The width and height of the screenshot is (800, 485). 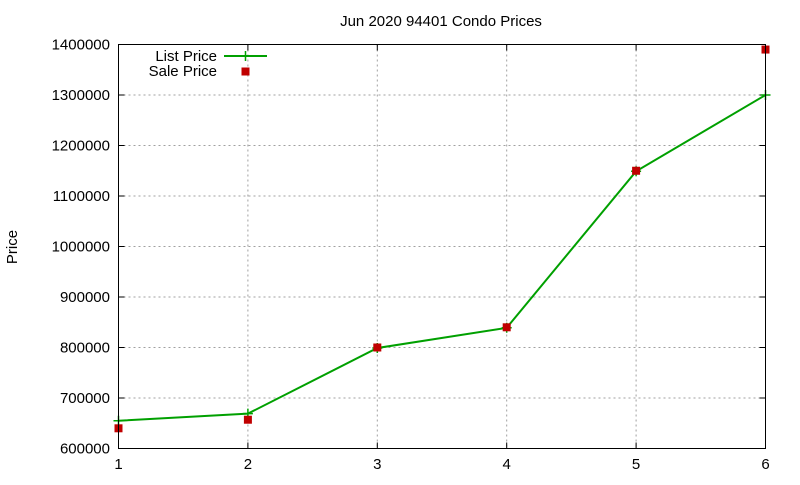 What do you see at coordinates (248, 464) in the screenshot?
I see `x-tick-label: 2` at bounding box center [248, 464].